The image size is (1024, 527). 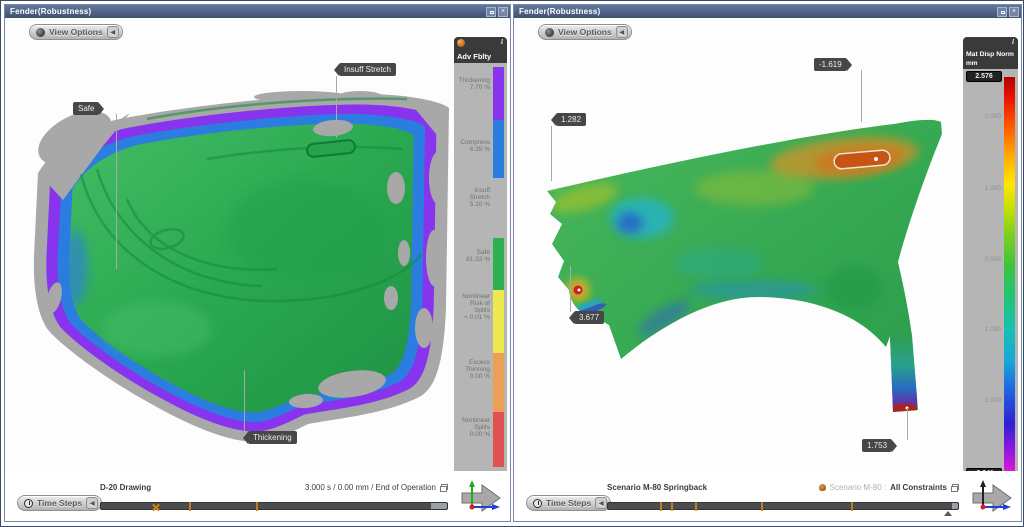 What do you see at coordinates (992, 188) in the screenshot?
I see `colorbar-tick: 1.000` at bounding box center [992, 188].